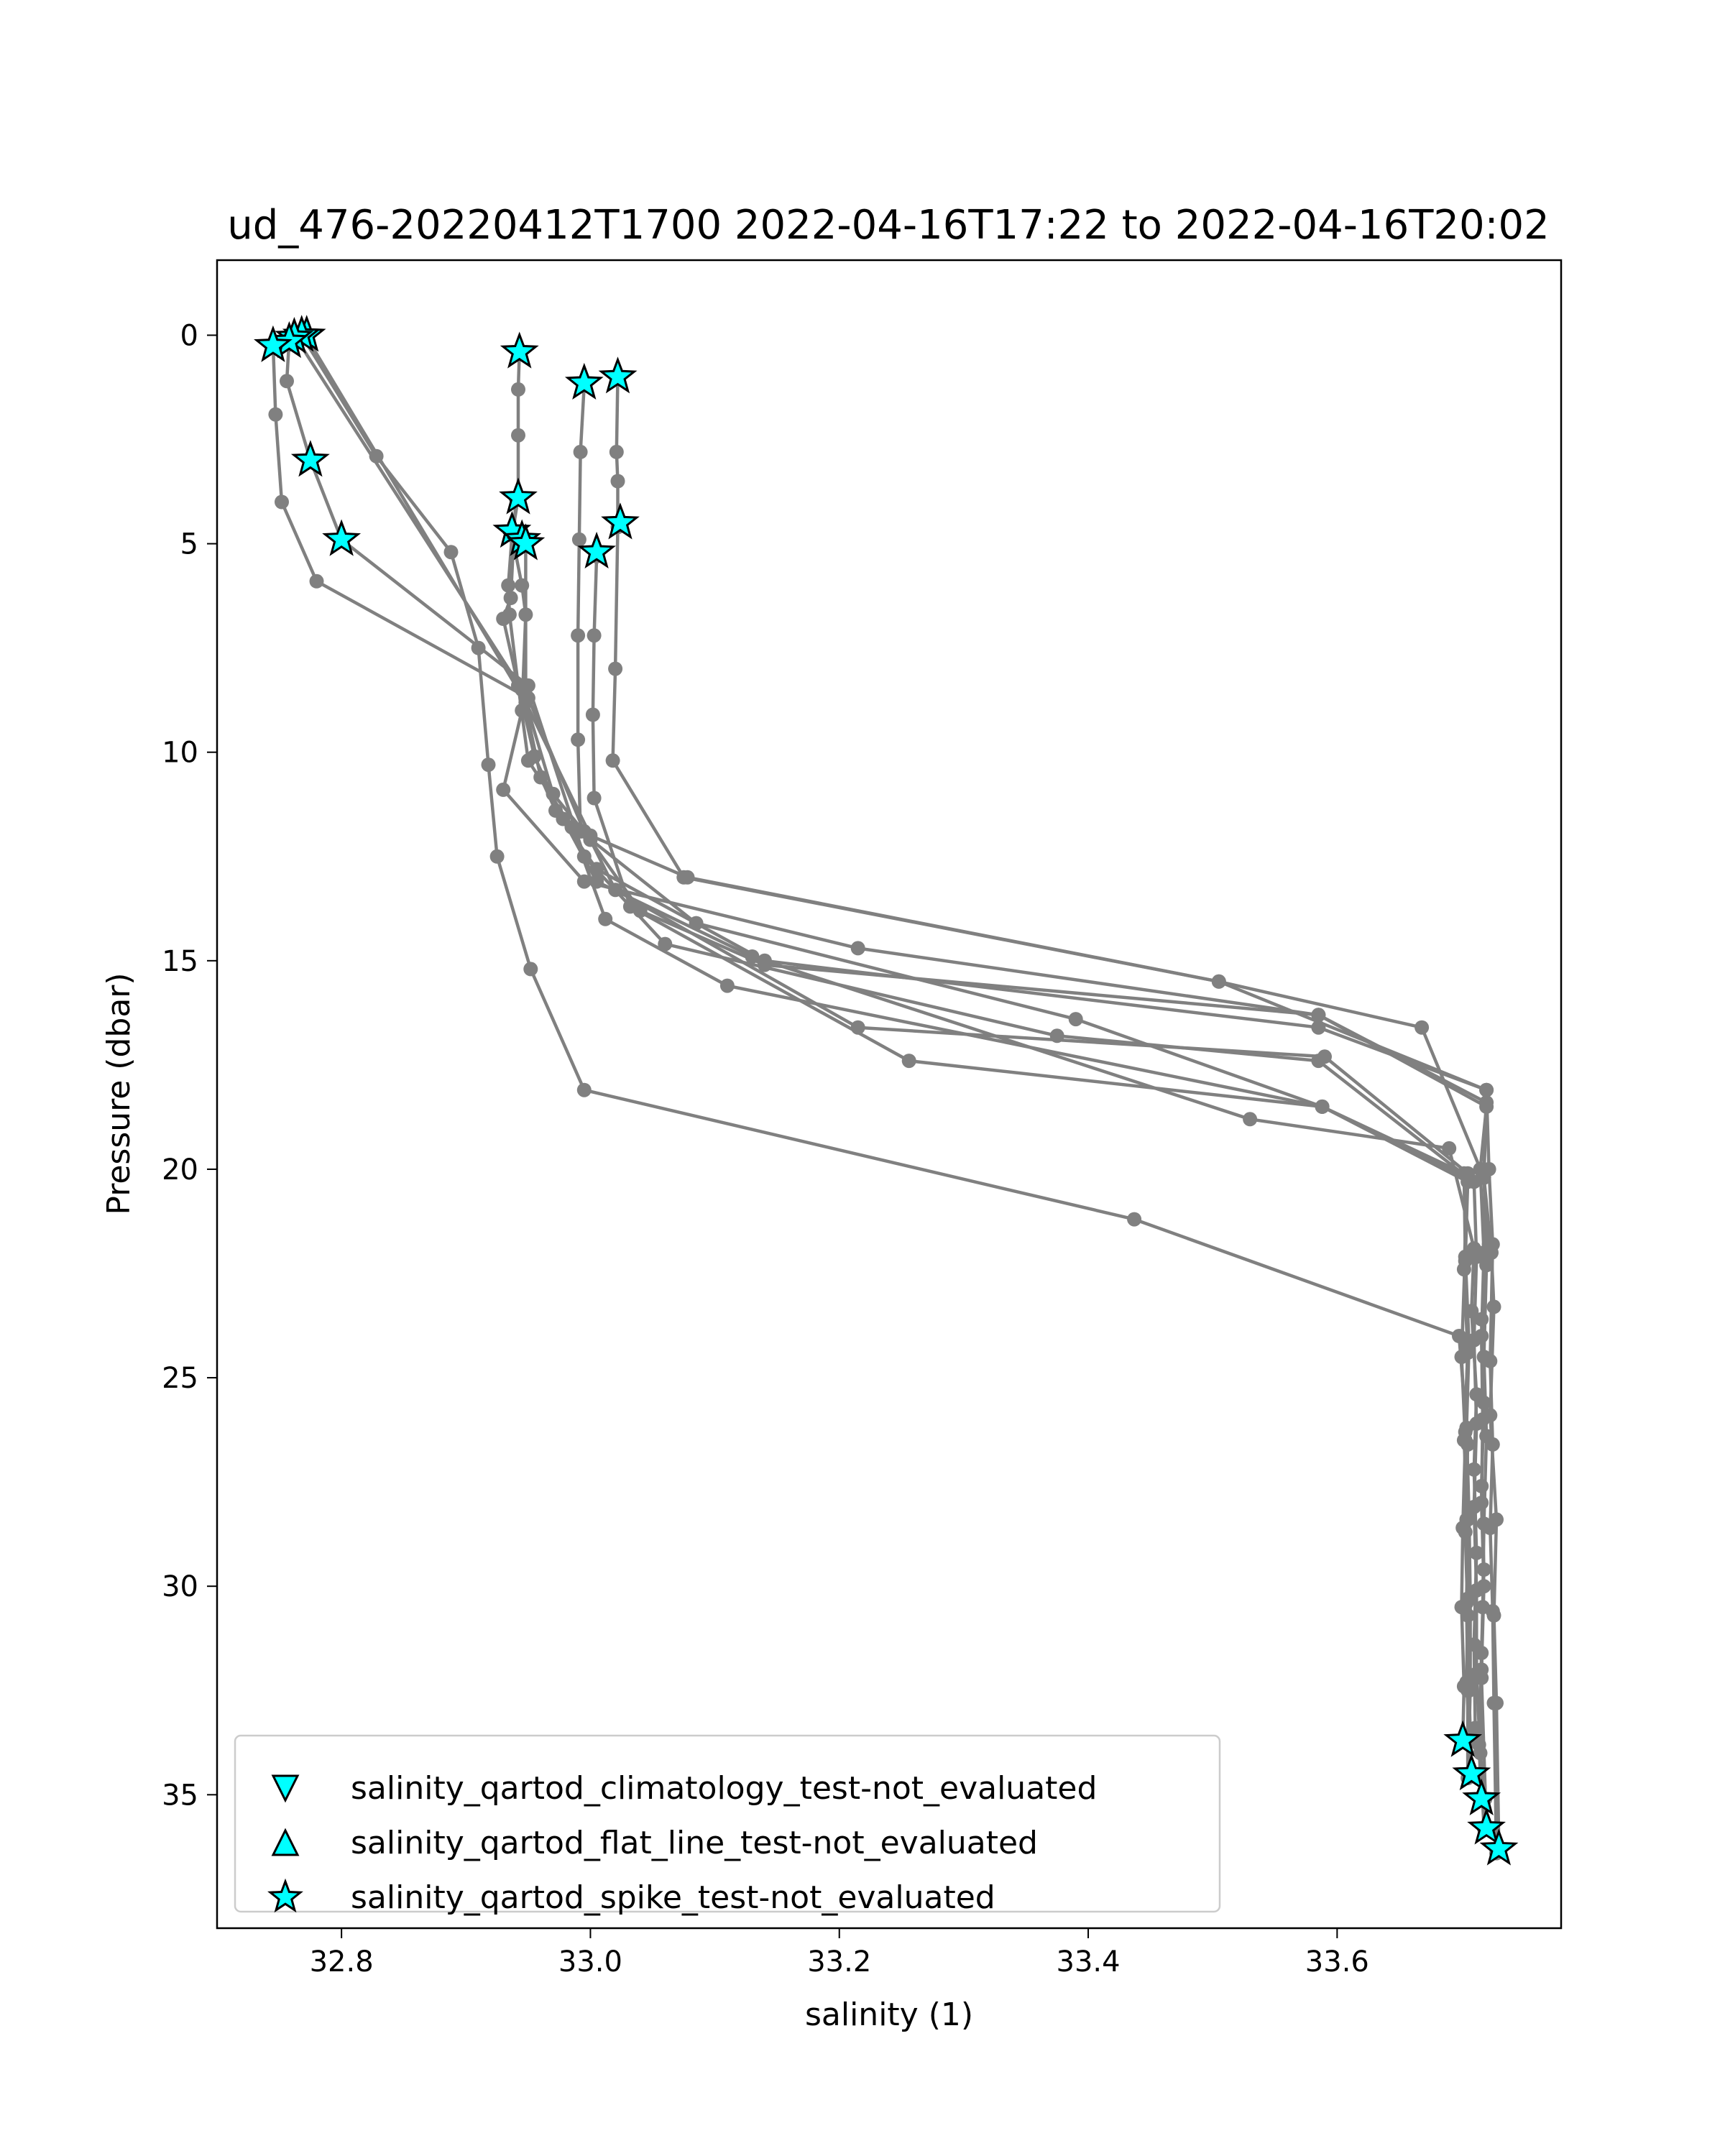 This screenshot has width=1725, height=2156. Describe the element at coordinates (180, 1170) in the screenshot. I see `y-tick-label: 20` at that location.